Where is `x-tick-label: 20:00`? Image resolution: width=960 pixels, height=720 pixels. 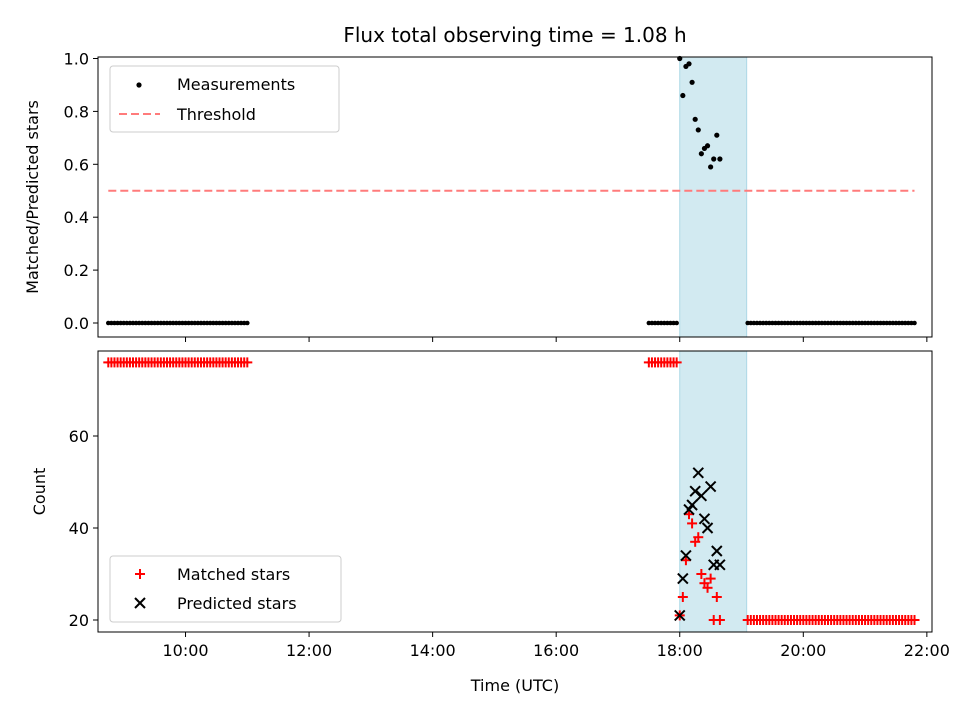
x-tick-label: 20:00 is located at coordinates (803, 650).